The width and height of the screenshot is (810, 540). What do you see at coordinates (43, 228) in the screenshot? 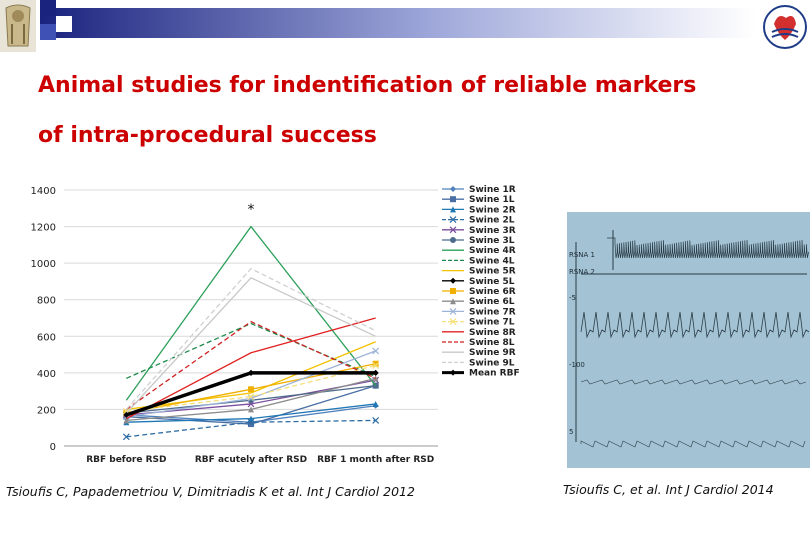
I see `y-tick-label: 1200` at bounding box center [43, 228].